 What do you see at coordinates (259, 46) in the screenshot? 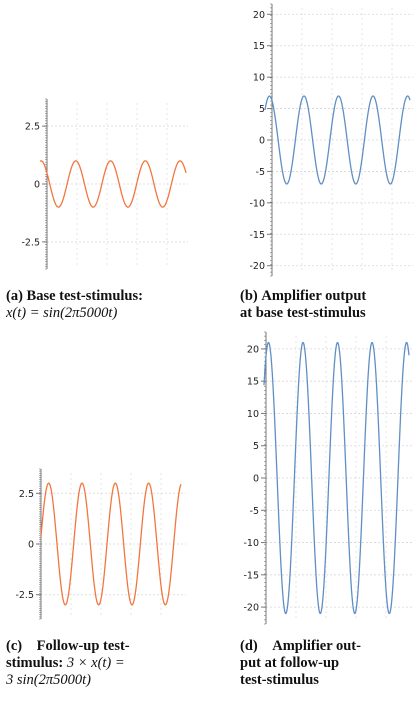
I see `y-tick-label-b-1: 15` at bounding box center [259, 46].